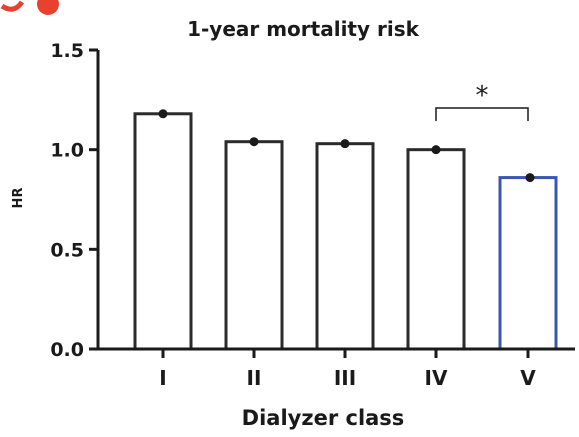 This screenshot has width=579, height=437. What do you see at coordinates (67, 250) in the screenshot?
I see `y-tick-label: 0.5` at bounding box center [67, 250].